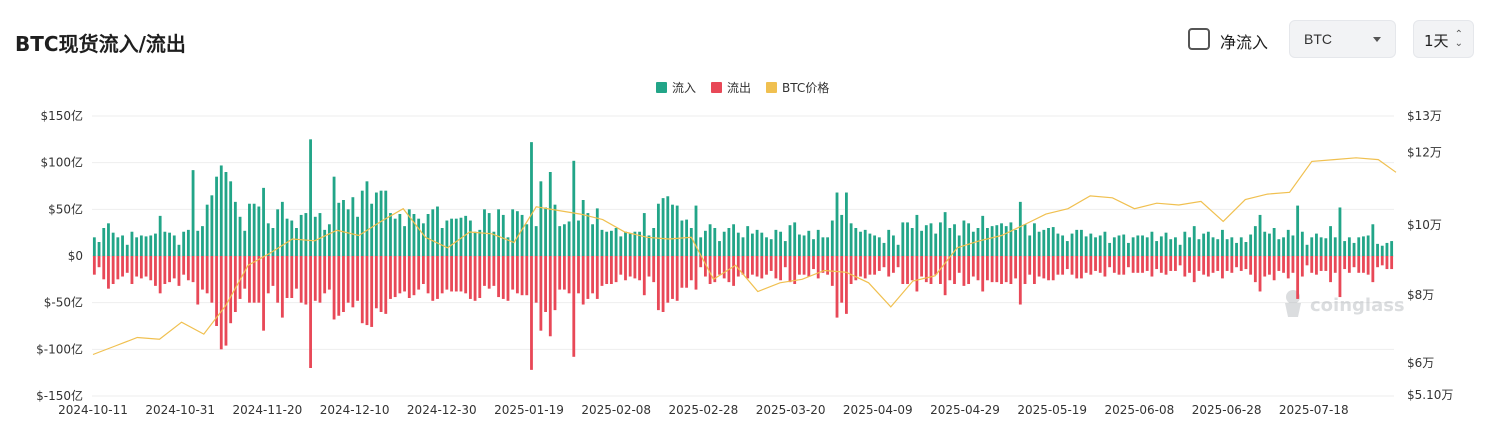  What do you see at coordinates (1420, 363) in the screenshot?
I see `y-right-tick-label: $6万` at bounding box center [1420, 363].